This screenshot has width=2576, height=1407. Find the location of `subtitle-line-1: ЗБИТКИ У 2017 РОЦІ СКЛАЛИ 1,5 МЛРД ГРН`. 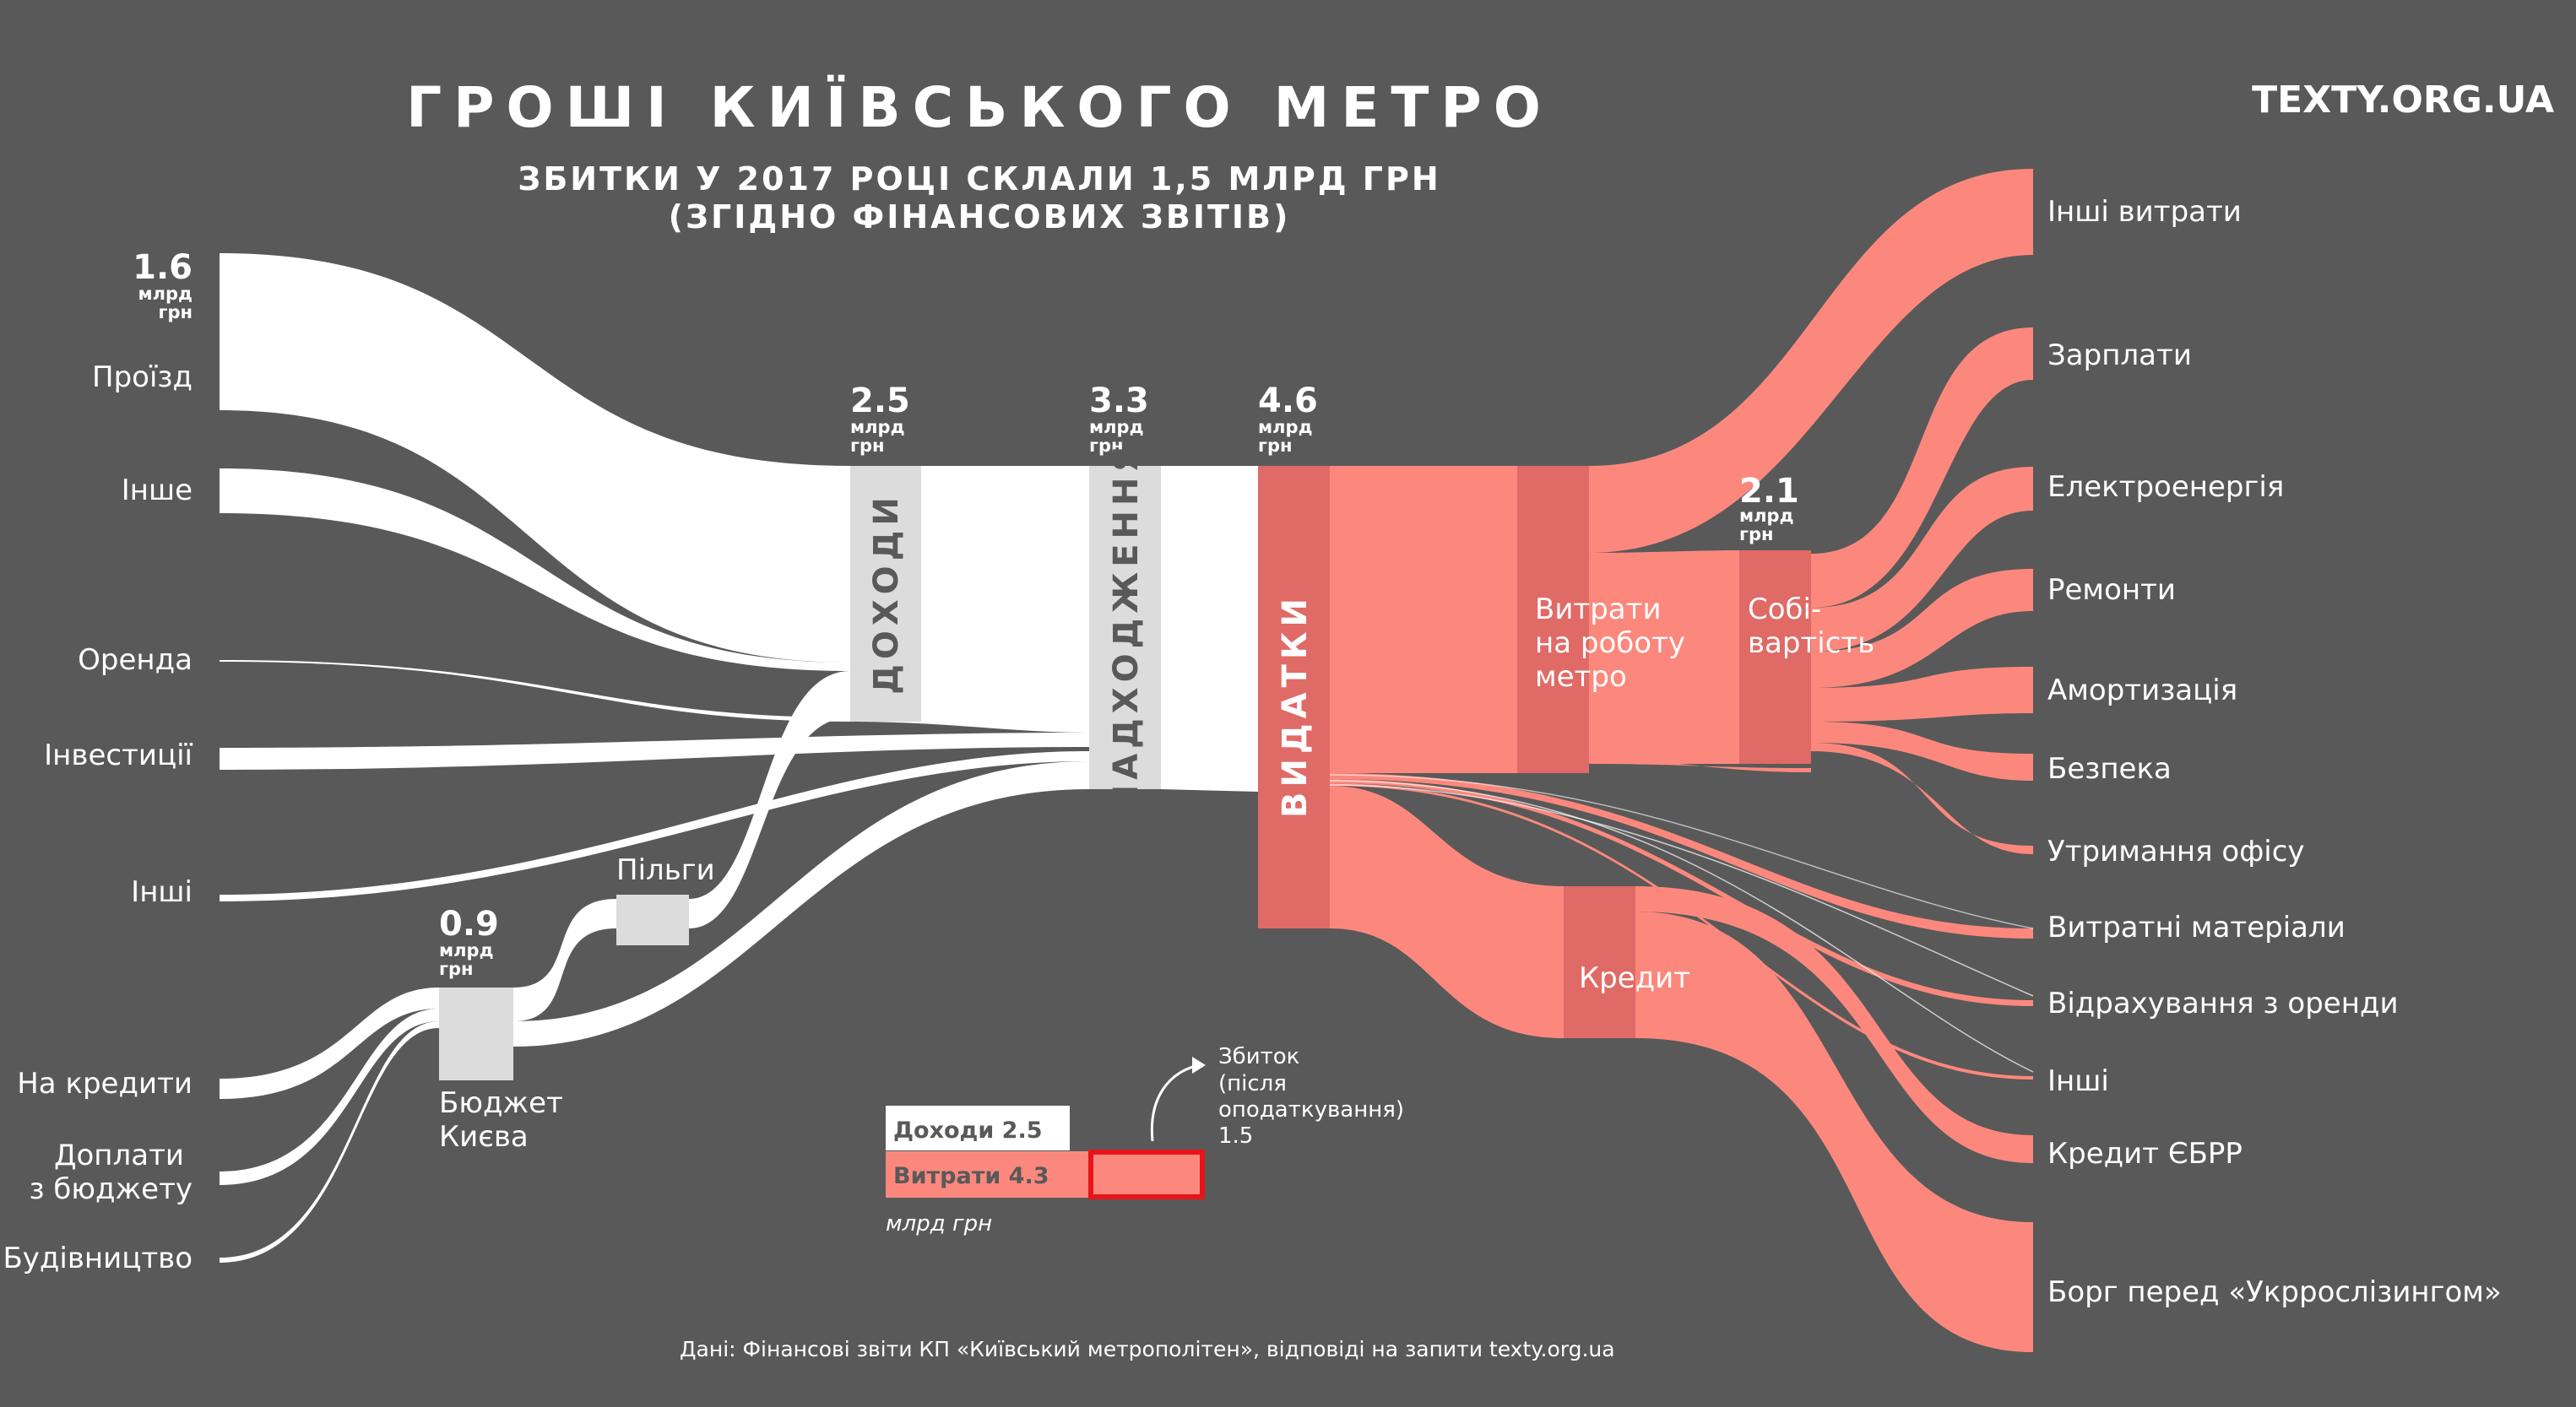

subtitle-line-1: ЗБИТКИ У 2017 РОЦІ СКЛАЛИ 1,5 МЛРД ГРН is located at coordinates (979, 179).